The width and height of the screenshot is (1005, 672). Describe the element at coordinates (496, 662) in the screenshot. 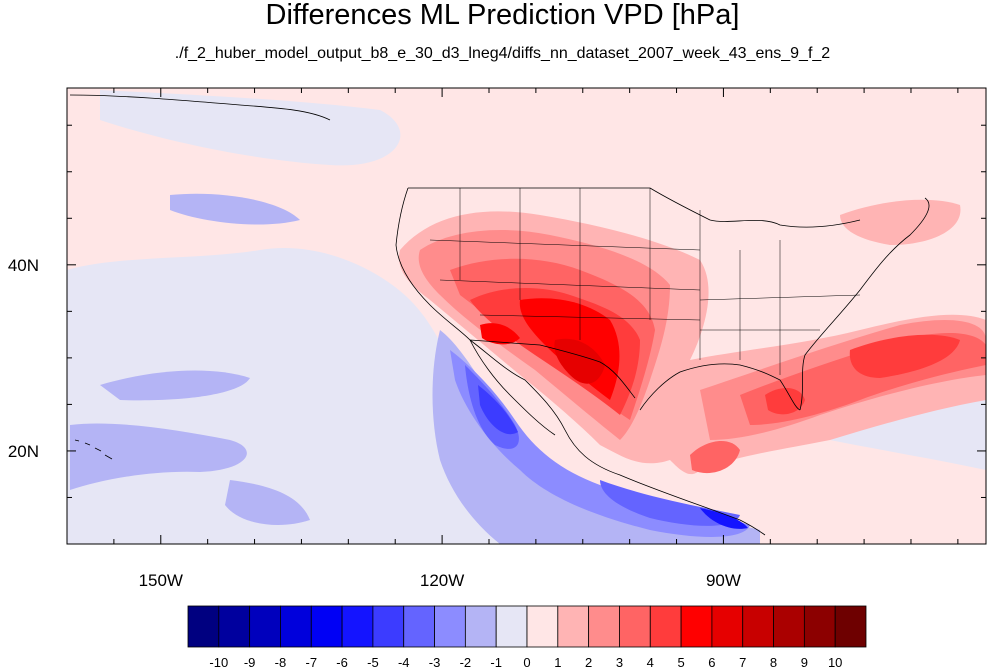

I see `colorbar-tick-label: -1` at that location.